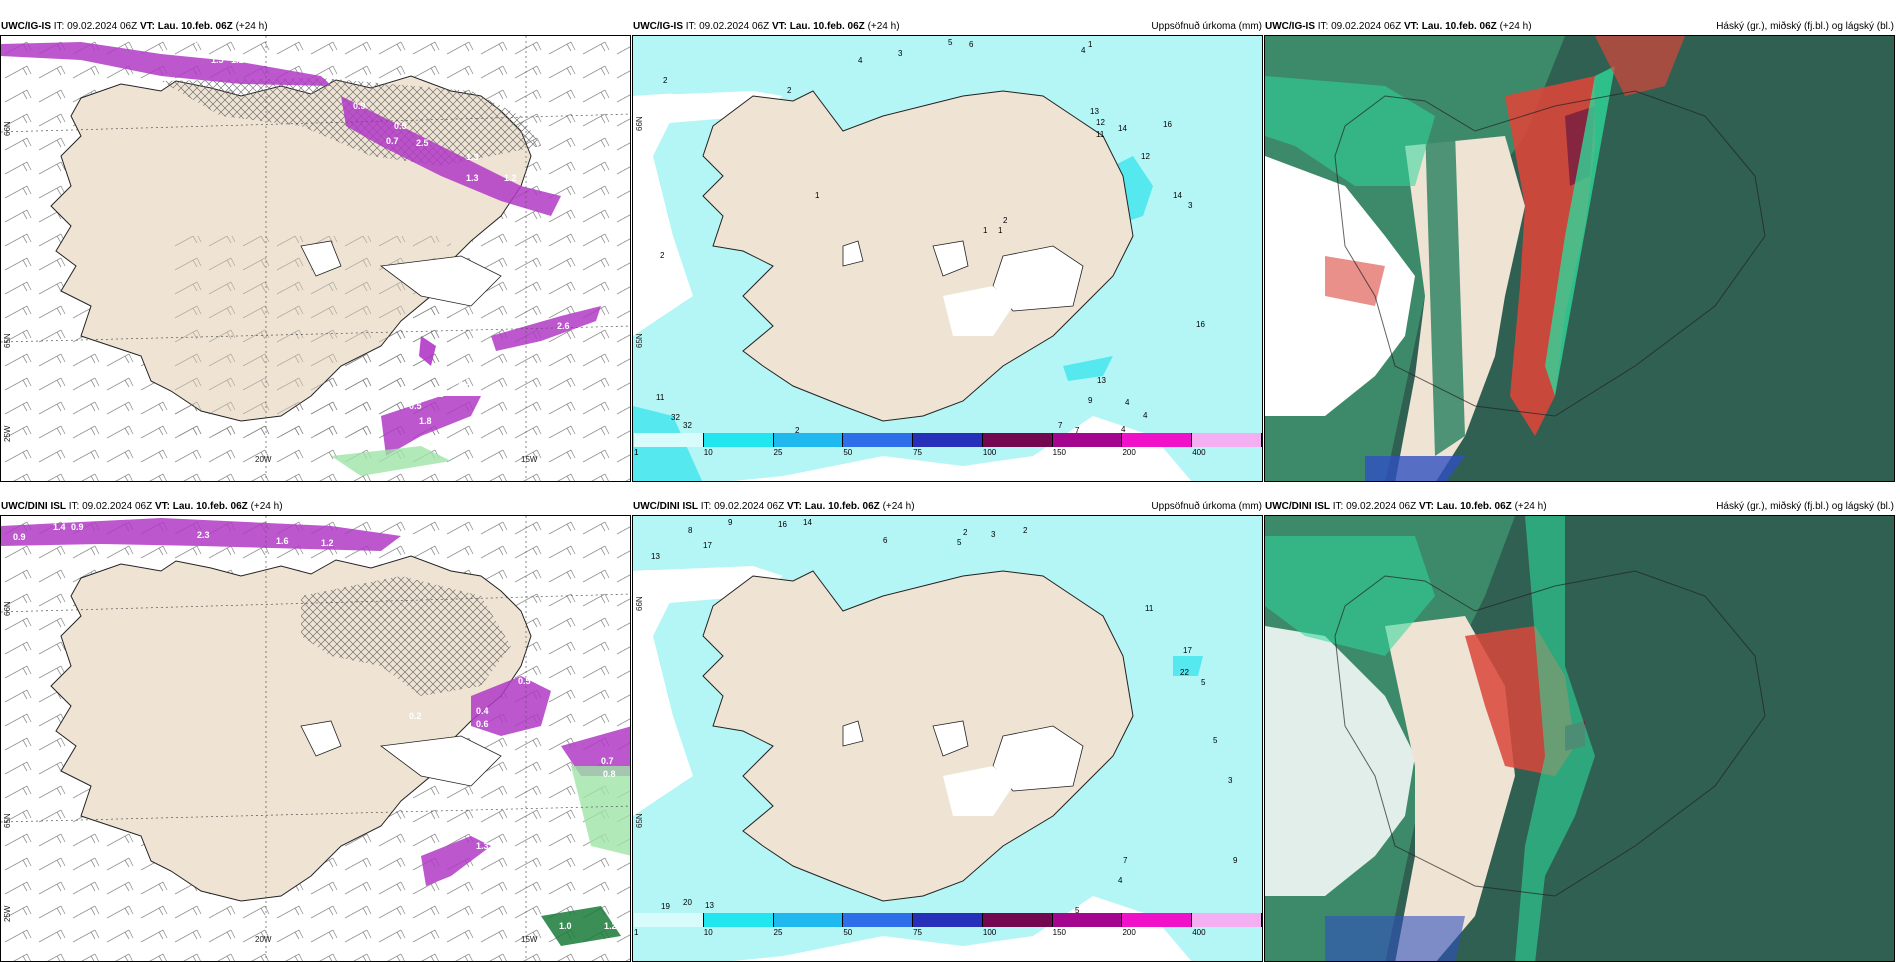 This screenshot has width=1900, height=962. I want to click on precip-value: 0.2, so click(415, 716).